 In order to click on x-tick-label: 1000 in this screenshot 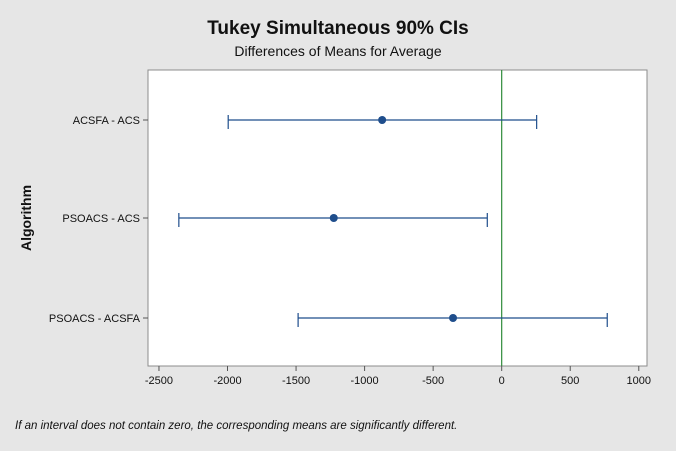, I will do `click(639, 381)`.